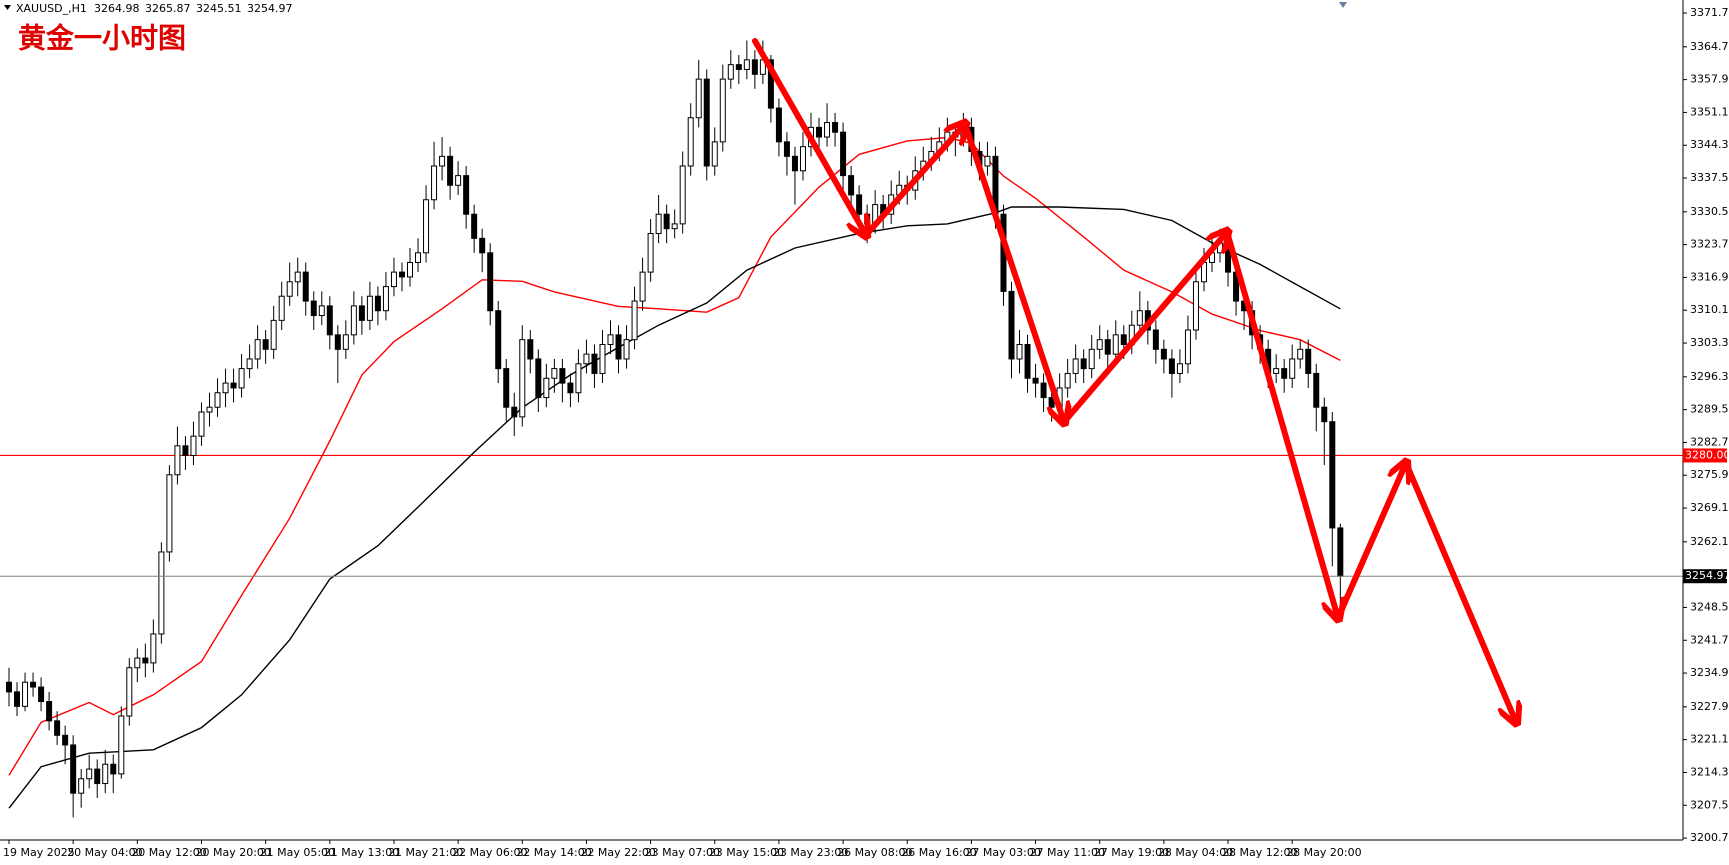 This screenshot has height=865, width=1729. What do you see at coordinates (232, 852) in the screenshot?
I see `x-tick-label: 20 May 20:00` at bounding box center [232, 852].